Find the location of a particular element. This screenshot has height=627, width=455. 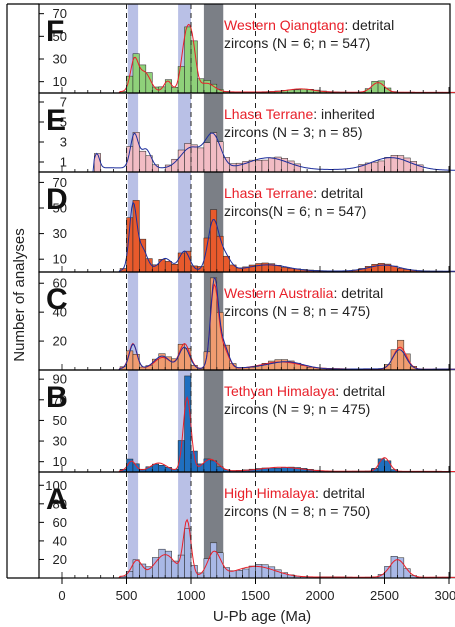

y-tick-label: 3 is located at coordinates (63, 142).